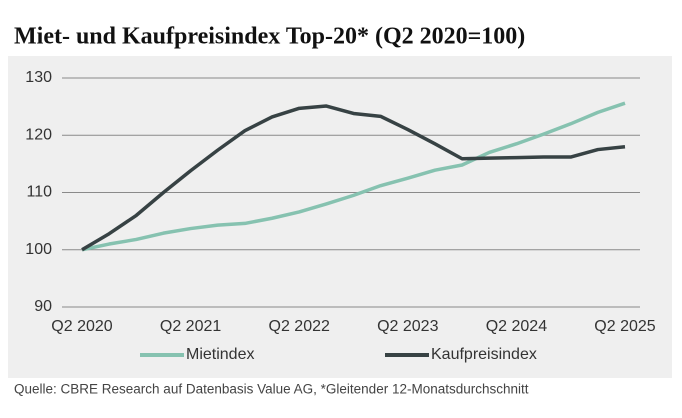 This screenshot has width=682, height=418. I want to click on x-tick-label: Q2 2025, so click(624, 326).